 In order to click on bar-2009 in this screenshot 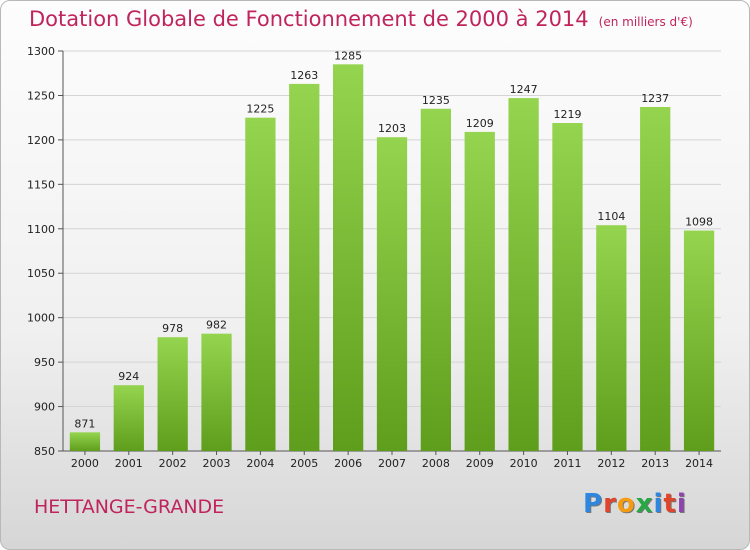, I will do `click(479, 291)`.